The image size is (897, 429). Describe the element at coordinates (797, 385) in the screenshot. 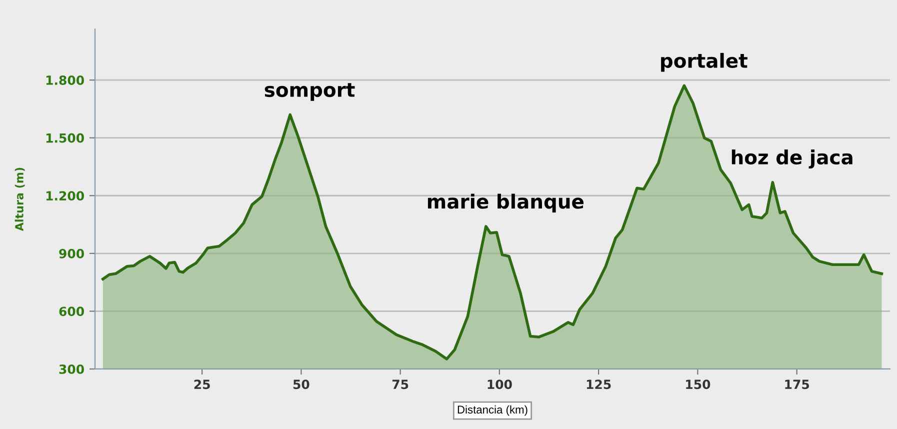

I see `x-tick-label: 175` at that location.